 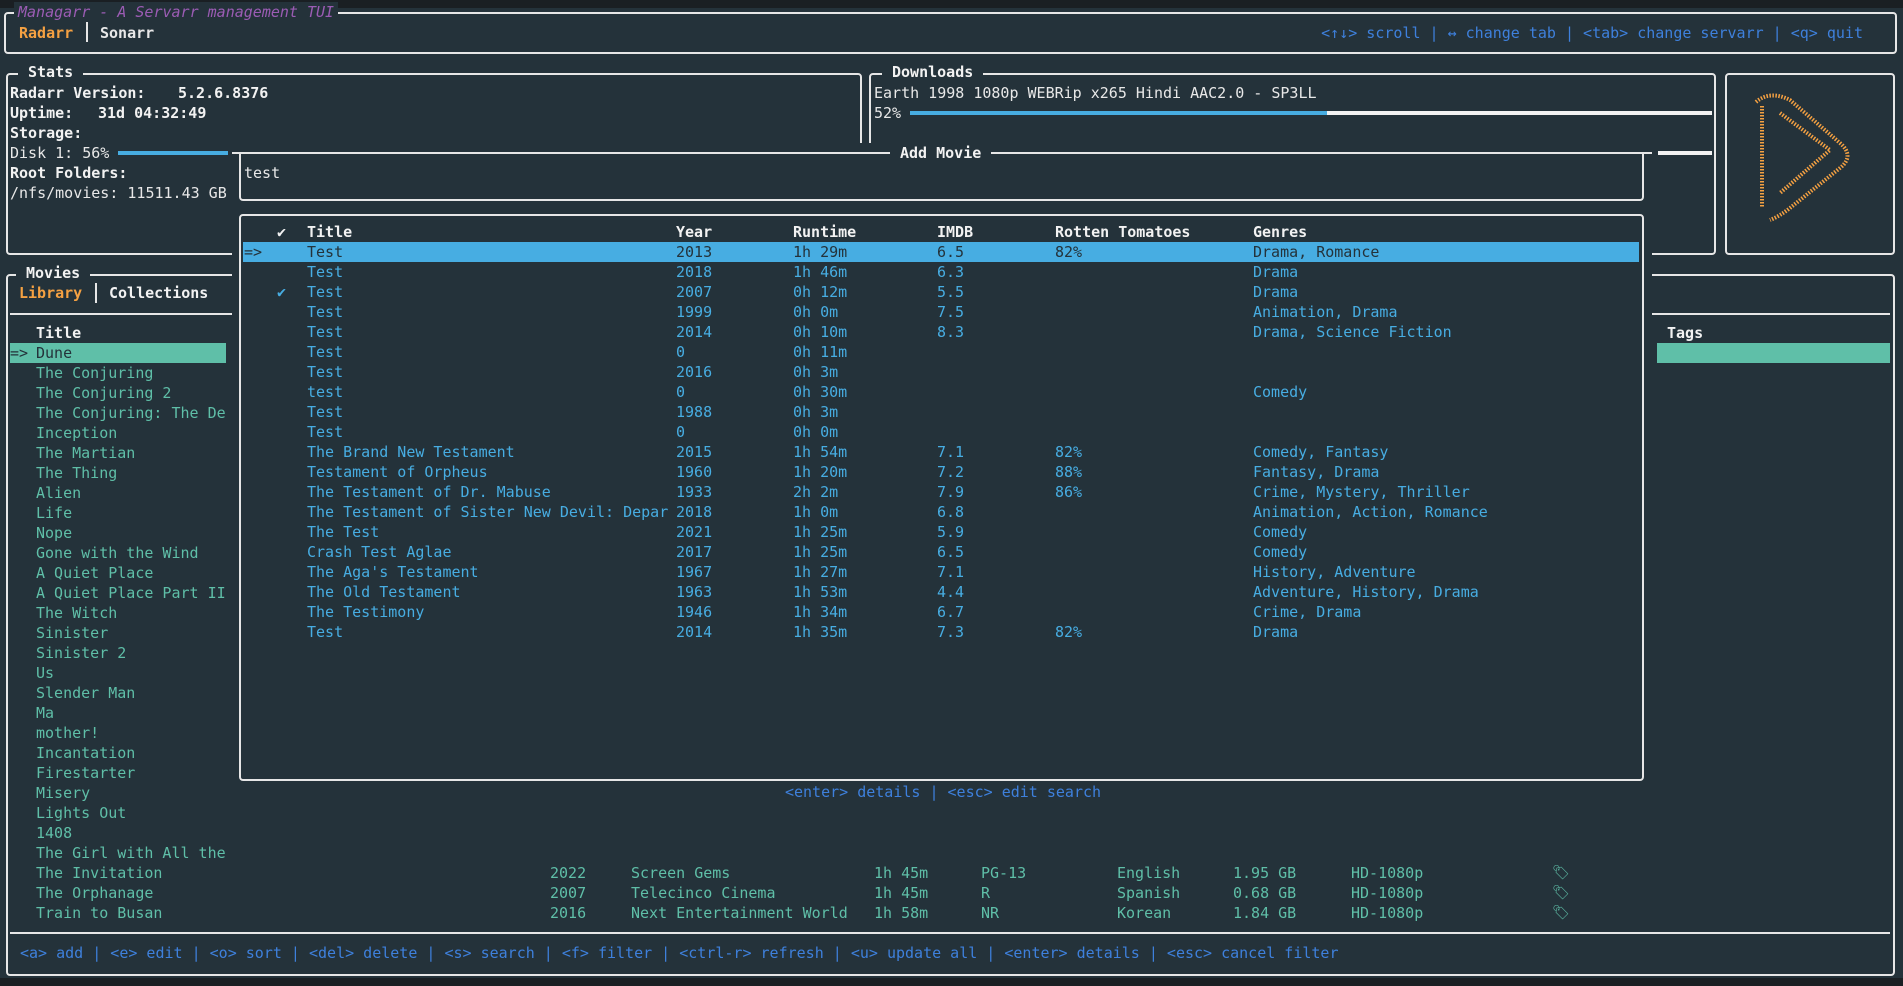 I want to click on selected-marker: =>, so click(x=19, y=353).